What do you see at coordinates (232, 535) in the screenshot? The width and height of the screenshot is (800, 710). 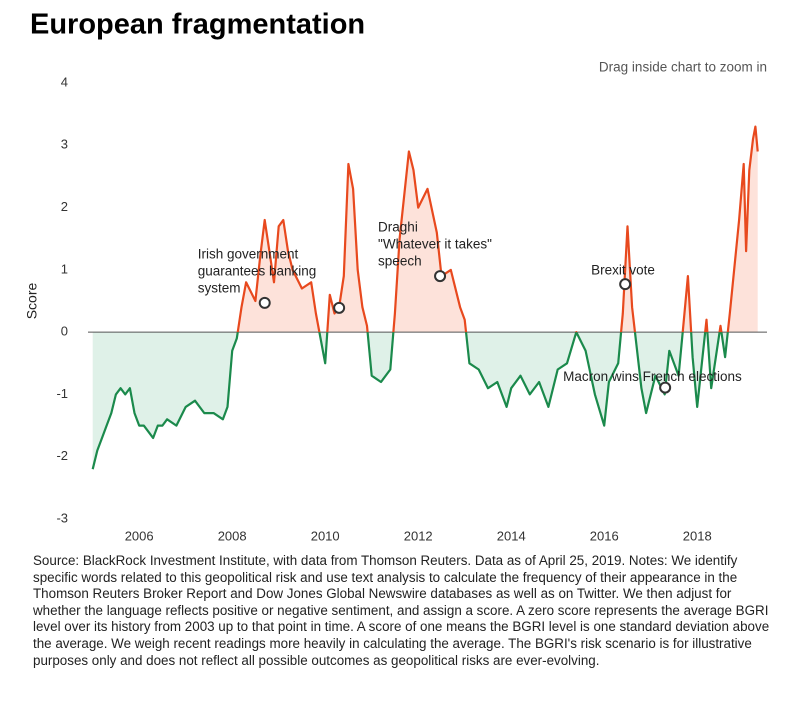 I see `x-tick-label: 2008` at bounding box center [232, 535].